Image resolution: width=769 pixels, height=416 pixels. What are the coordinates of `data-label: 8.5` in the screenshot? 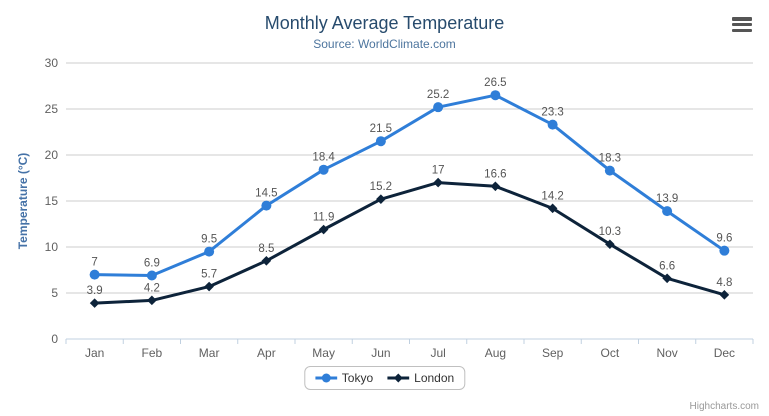 It's located at (266, 249).